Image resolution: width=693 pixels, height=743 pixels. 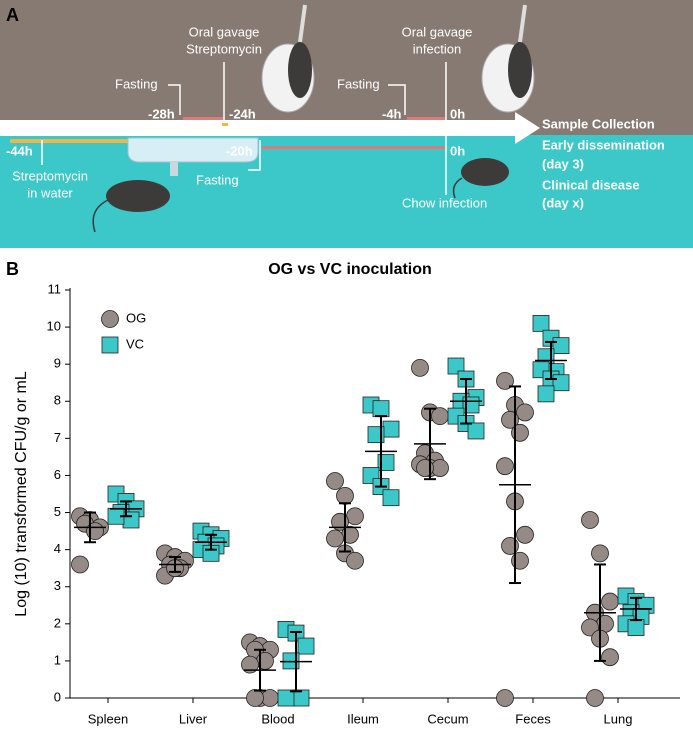 I want to click on y-tick-label: 10, so click(x=54, y=326).